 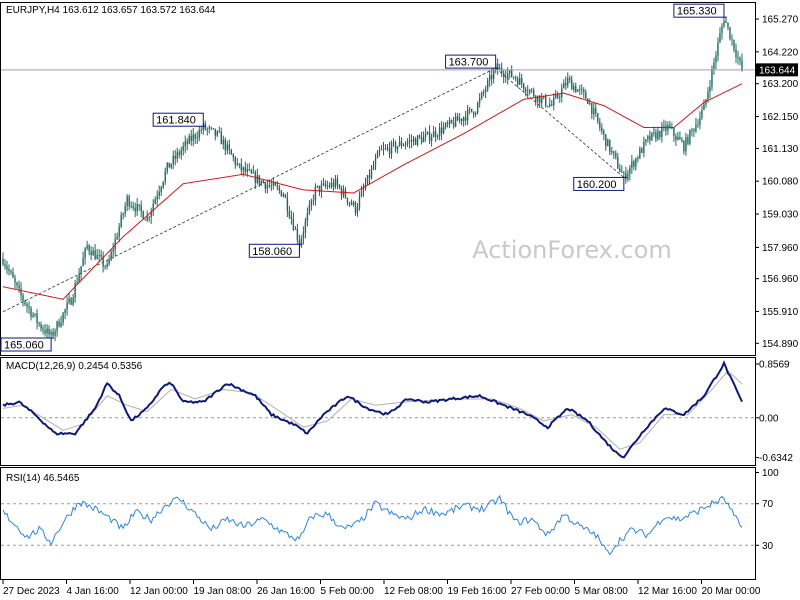 What do you see at coordinates (469, 63) in the screenshot?
I see `price-callout-label: 163.700` at bounding box center [469, 63].